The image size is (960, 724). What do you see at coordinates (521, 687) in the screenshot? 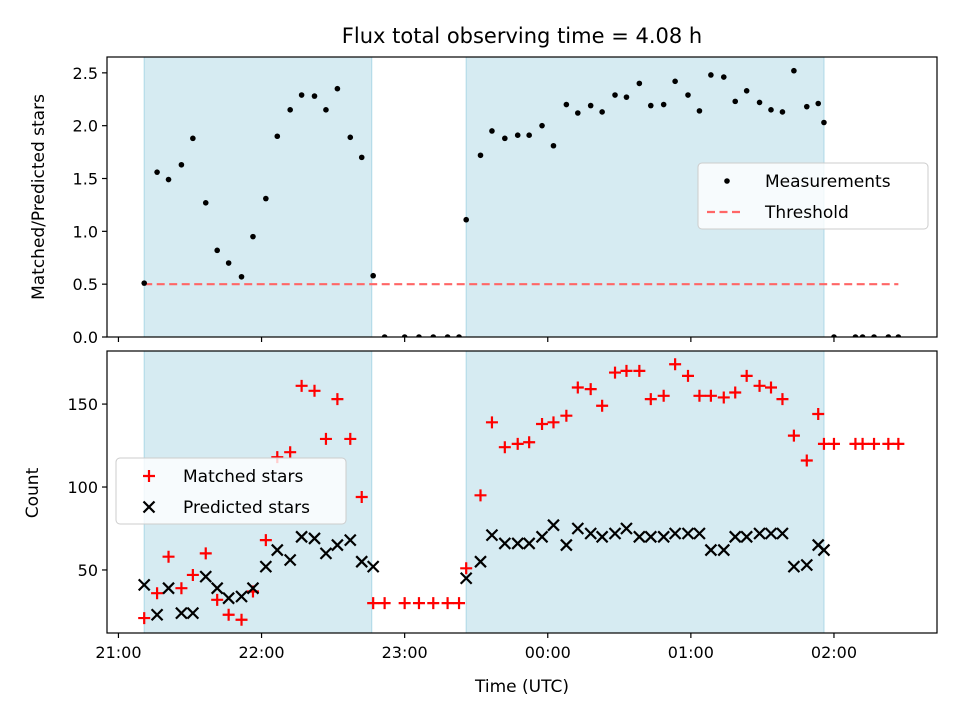
I see `x-axis-label: Time (UTC)` at bounding box center [521, 687].